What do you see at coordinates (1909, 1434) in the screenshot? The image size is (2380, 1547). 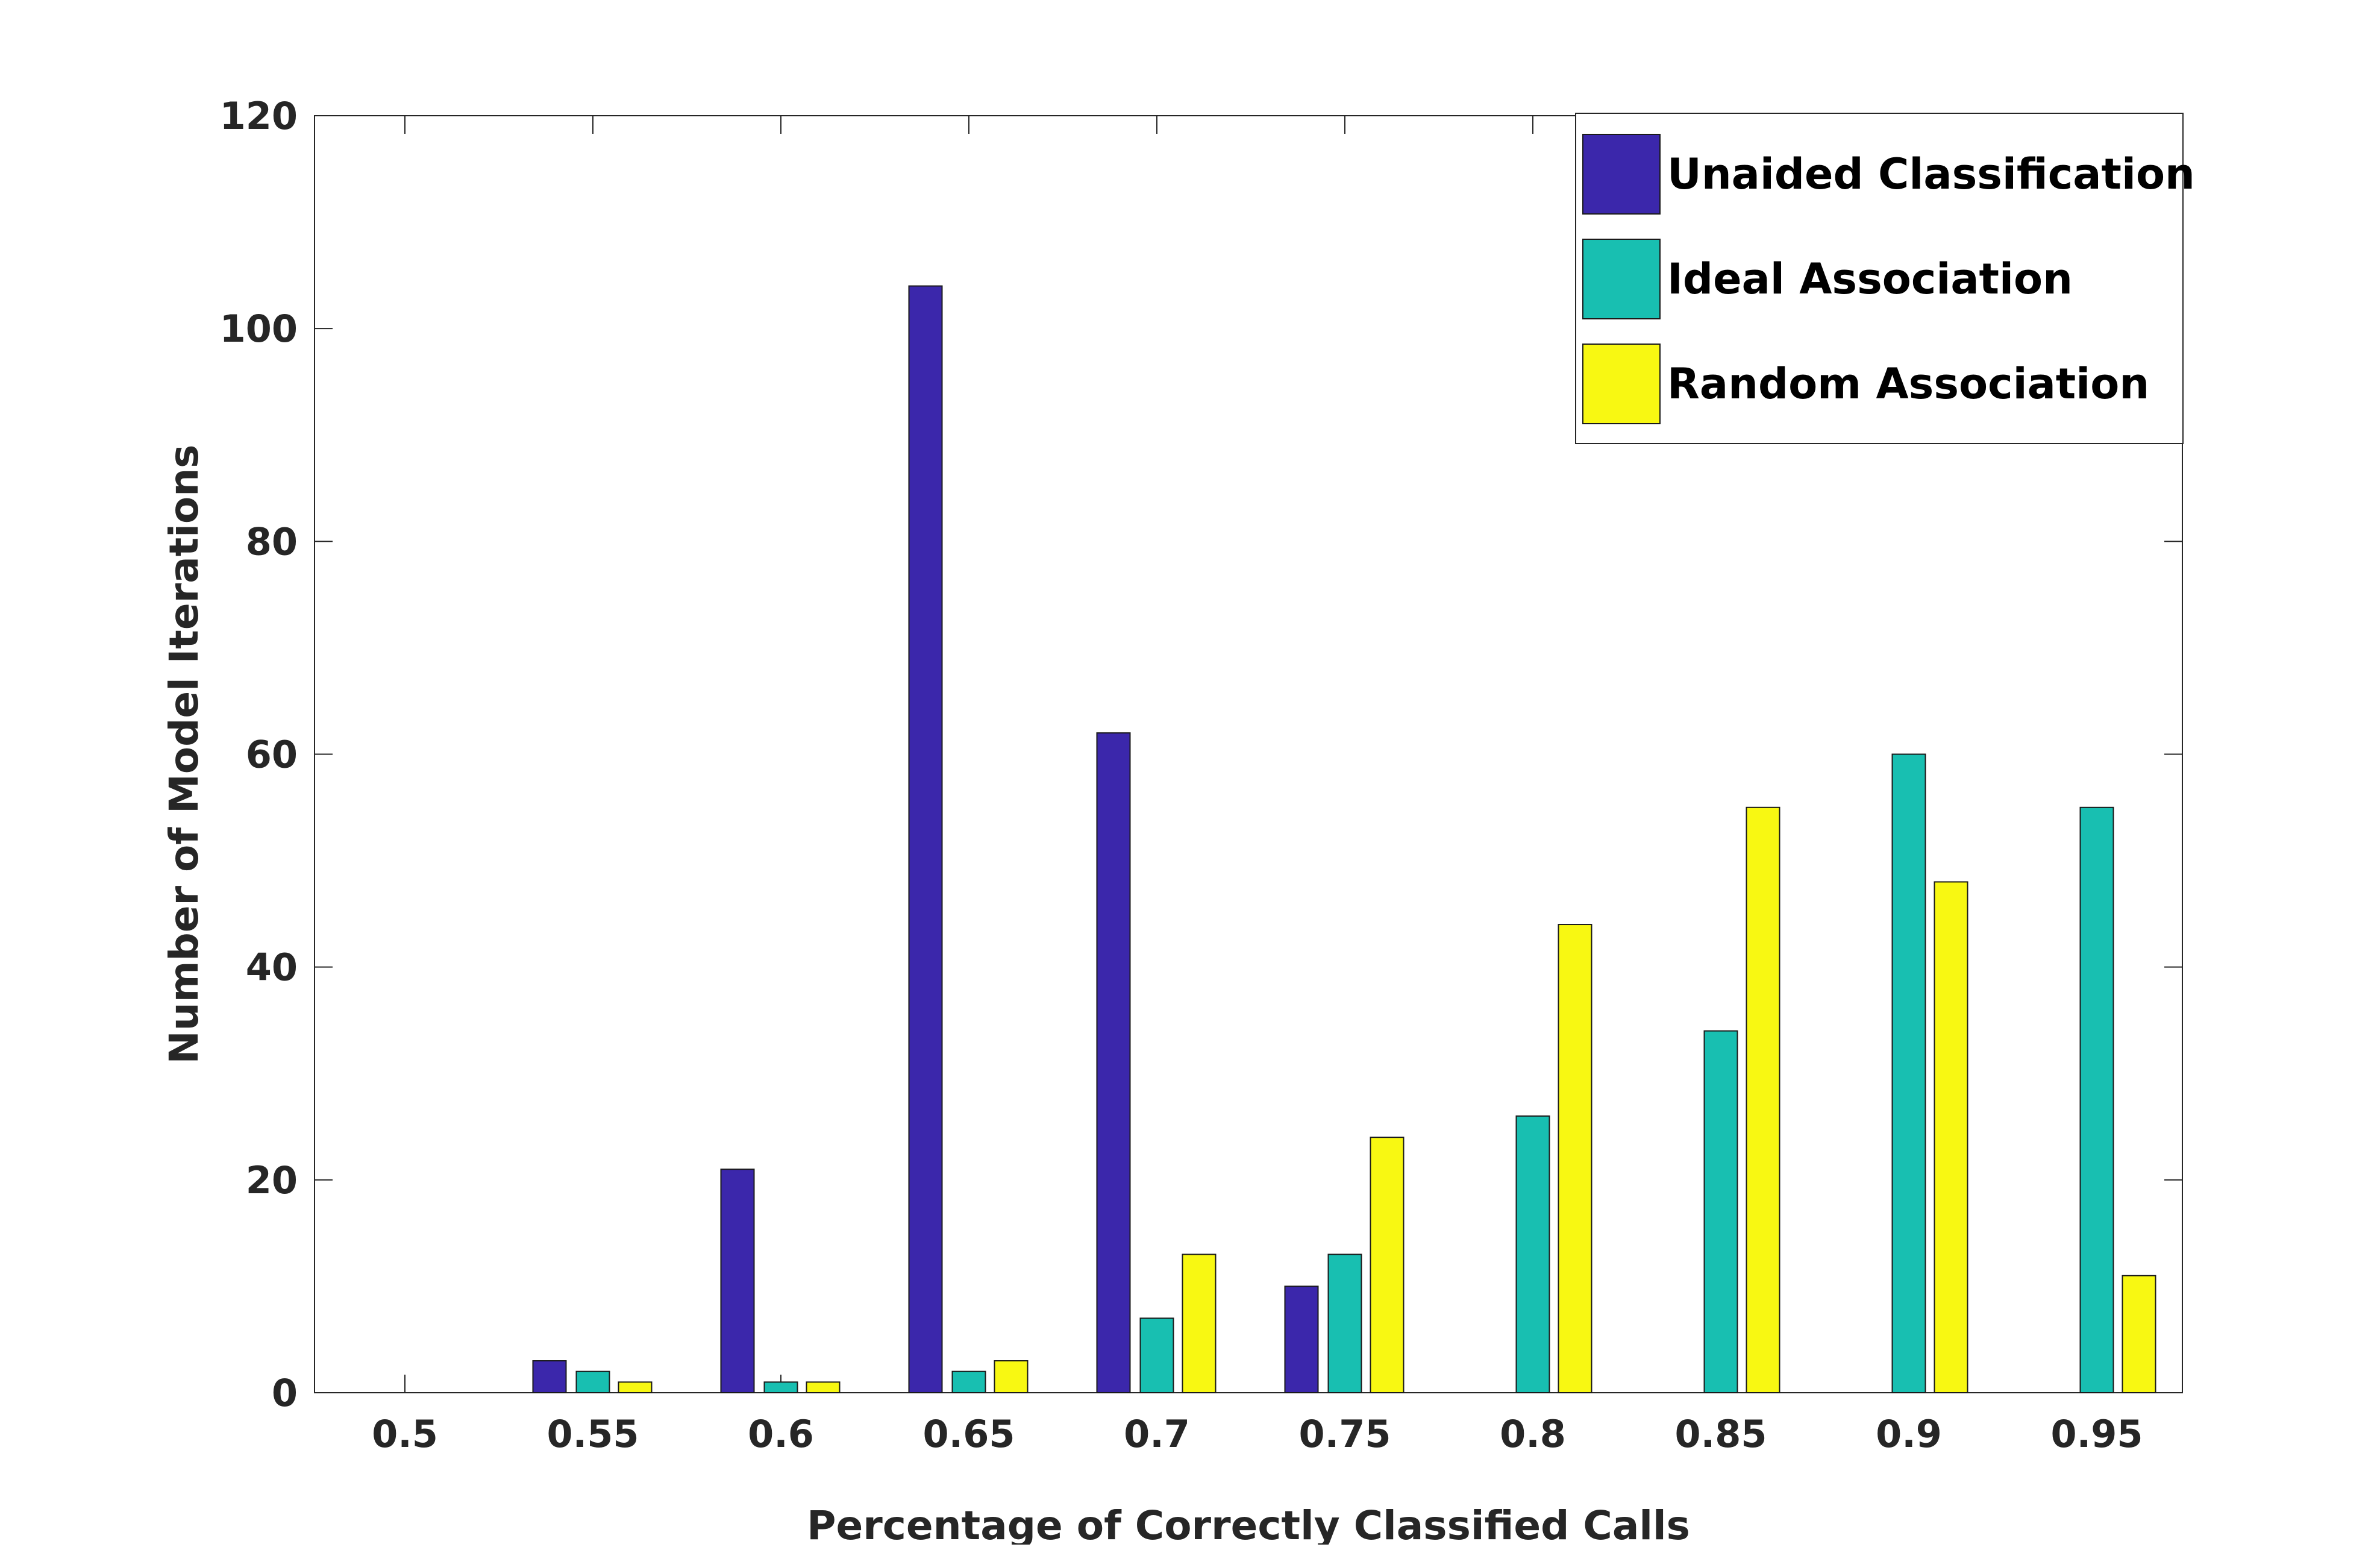 I see `x-tick-label: 0.9` at bounding box center [1909, 1434].